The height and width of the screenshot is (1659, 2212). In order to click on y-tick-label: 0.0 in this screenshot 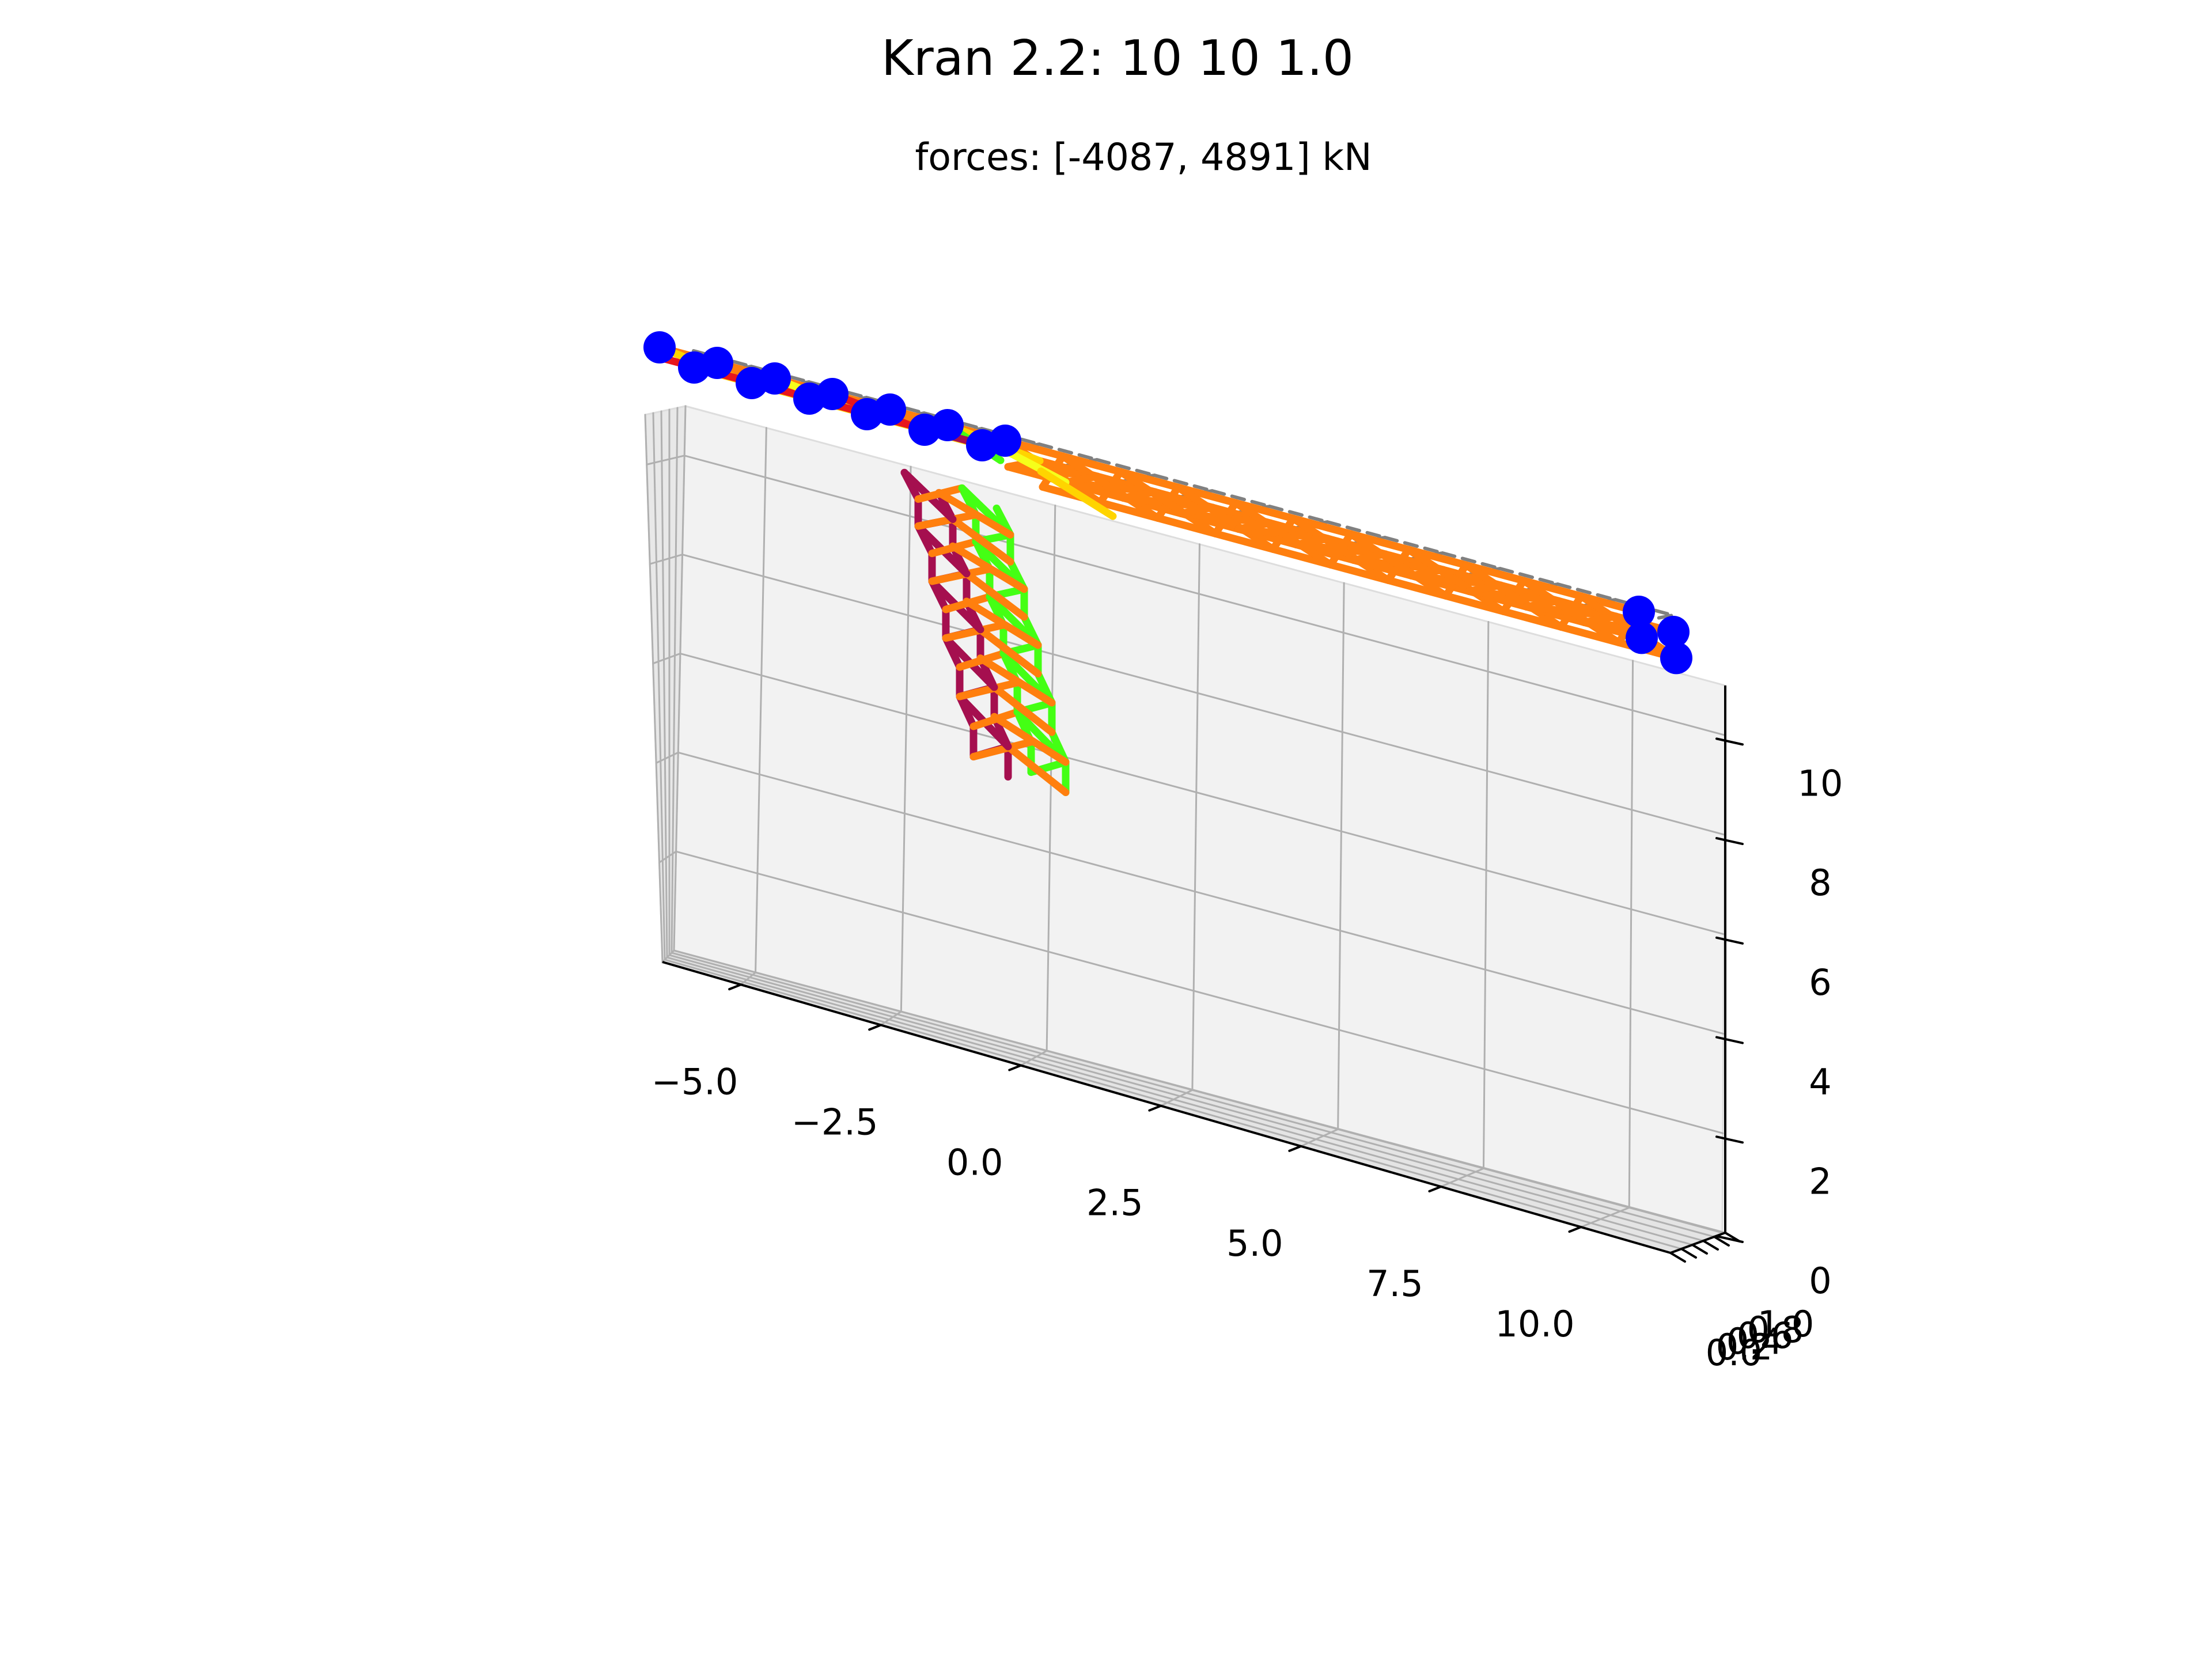, I will do `click(1734, 1353)`.